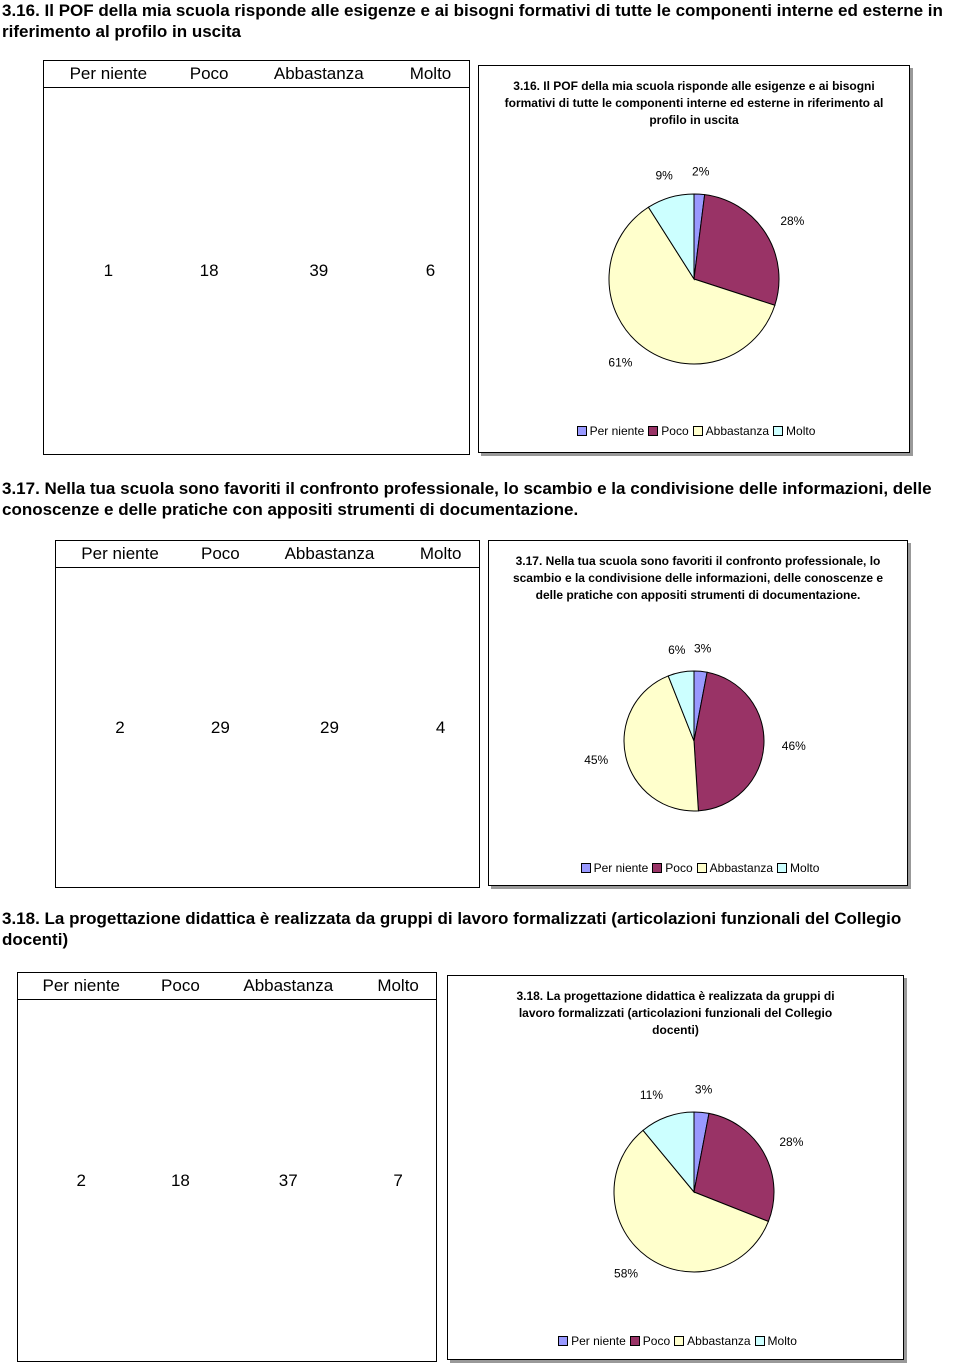  I want to click on value-cell: 7, so click(398, 1180).